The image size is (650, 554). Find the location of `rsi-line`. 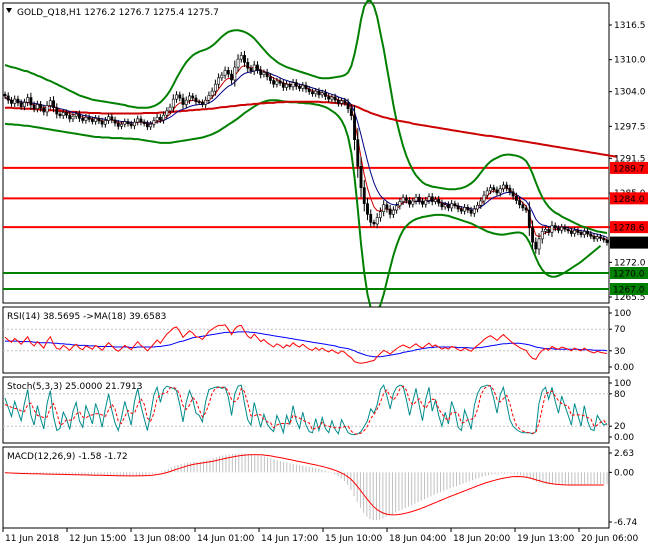

rsi-line is located at coordinates (306, 344).